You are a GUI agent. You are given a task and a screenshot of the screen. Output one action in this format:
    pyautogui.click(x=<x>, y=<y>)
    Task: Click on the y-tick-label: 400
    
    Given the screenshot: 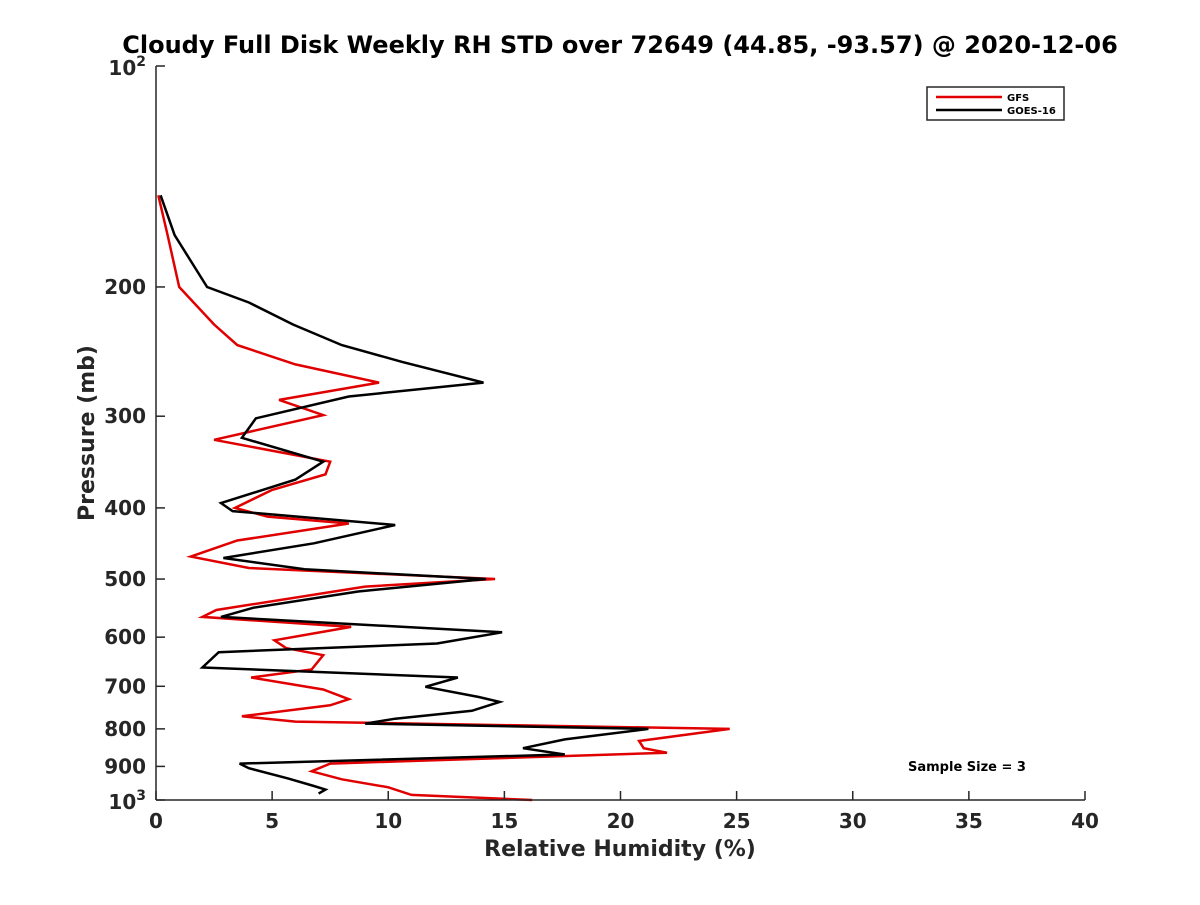 What is the action you would take?
    pyautogui.click(x=125, y=508)
    